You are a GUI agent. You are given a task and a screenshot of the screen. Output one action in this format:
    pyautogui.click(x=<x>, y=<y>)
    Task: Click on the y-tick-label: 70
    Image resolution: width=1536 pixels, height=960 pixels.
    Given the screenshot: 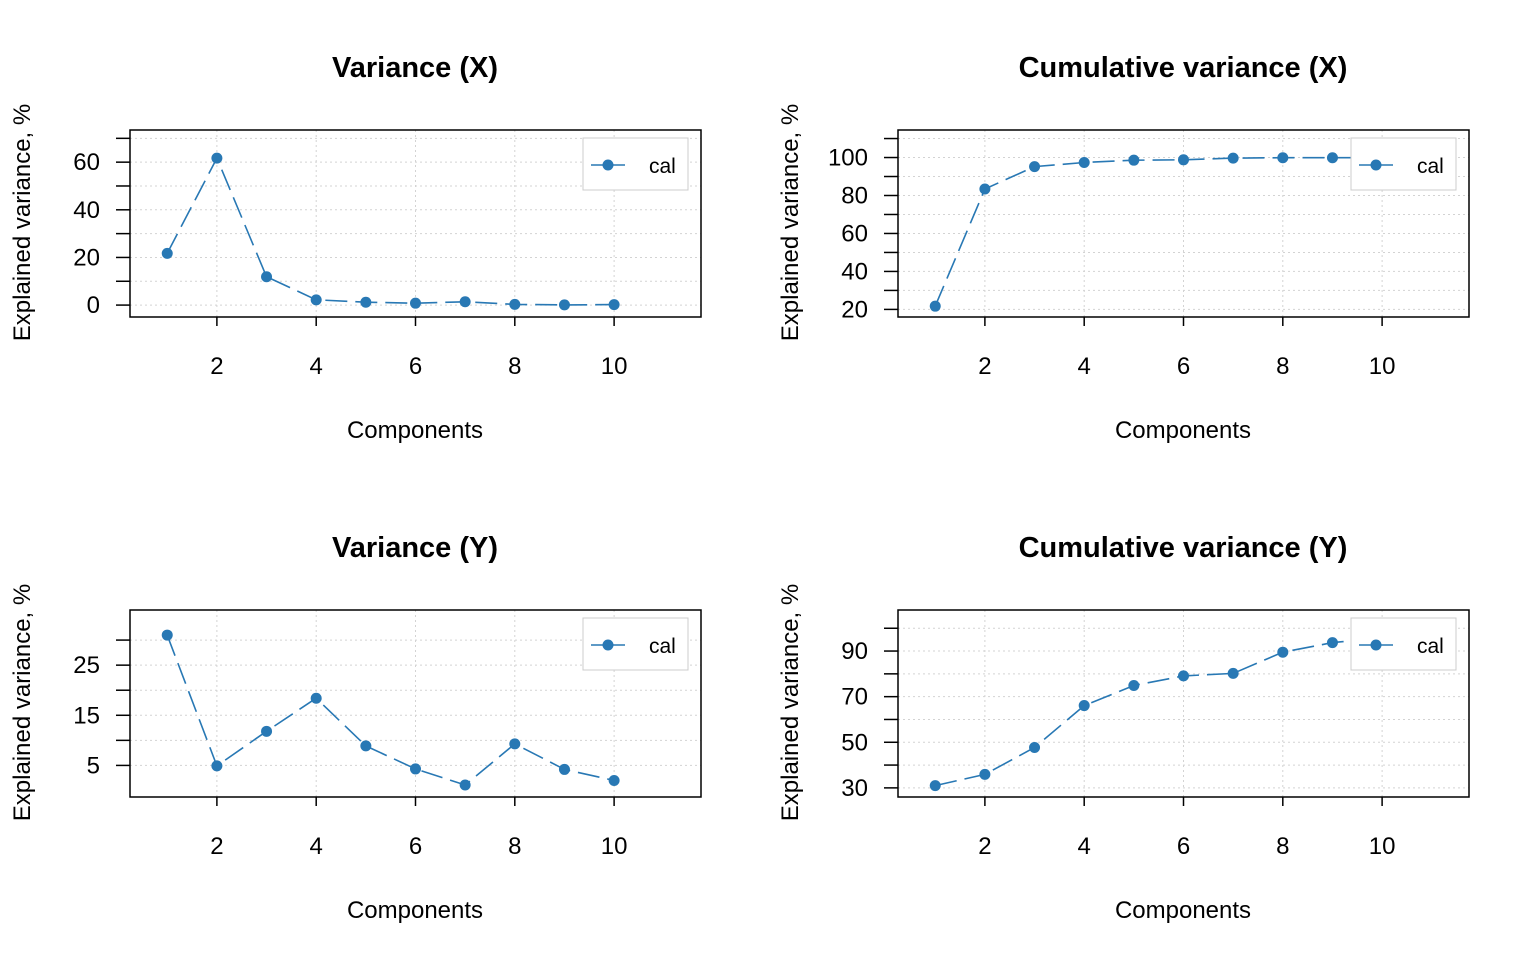 What is the action you would take?
    pyautogui.click(x=854, y=697)
    